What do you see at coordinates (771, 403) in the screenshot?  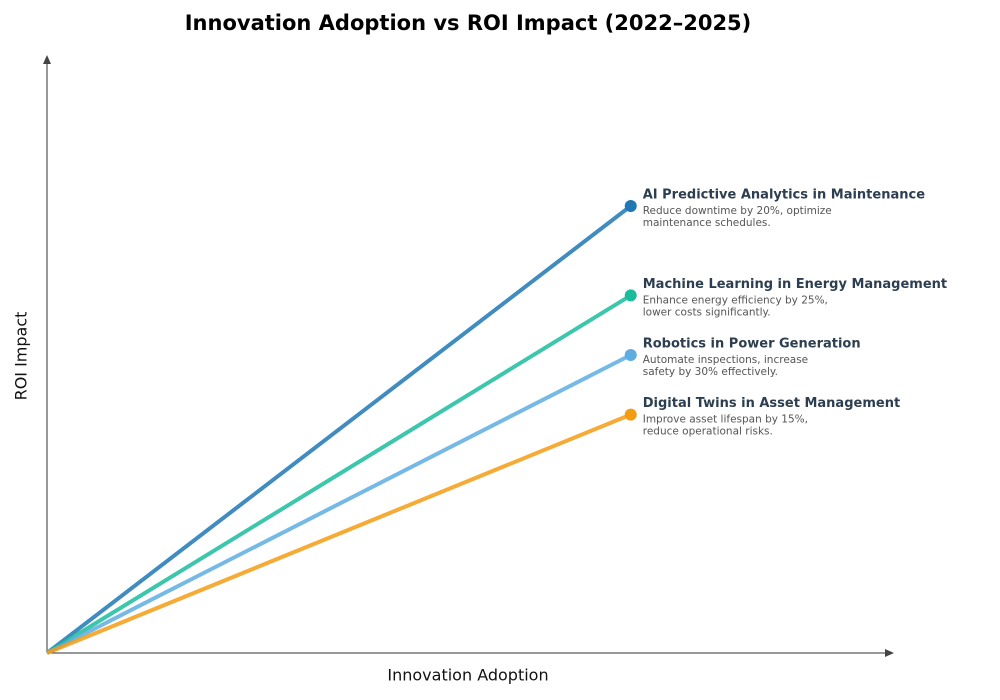 I see `series-name: Digital Twins in Asset Management` at bounding box center [771, 403].